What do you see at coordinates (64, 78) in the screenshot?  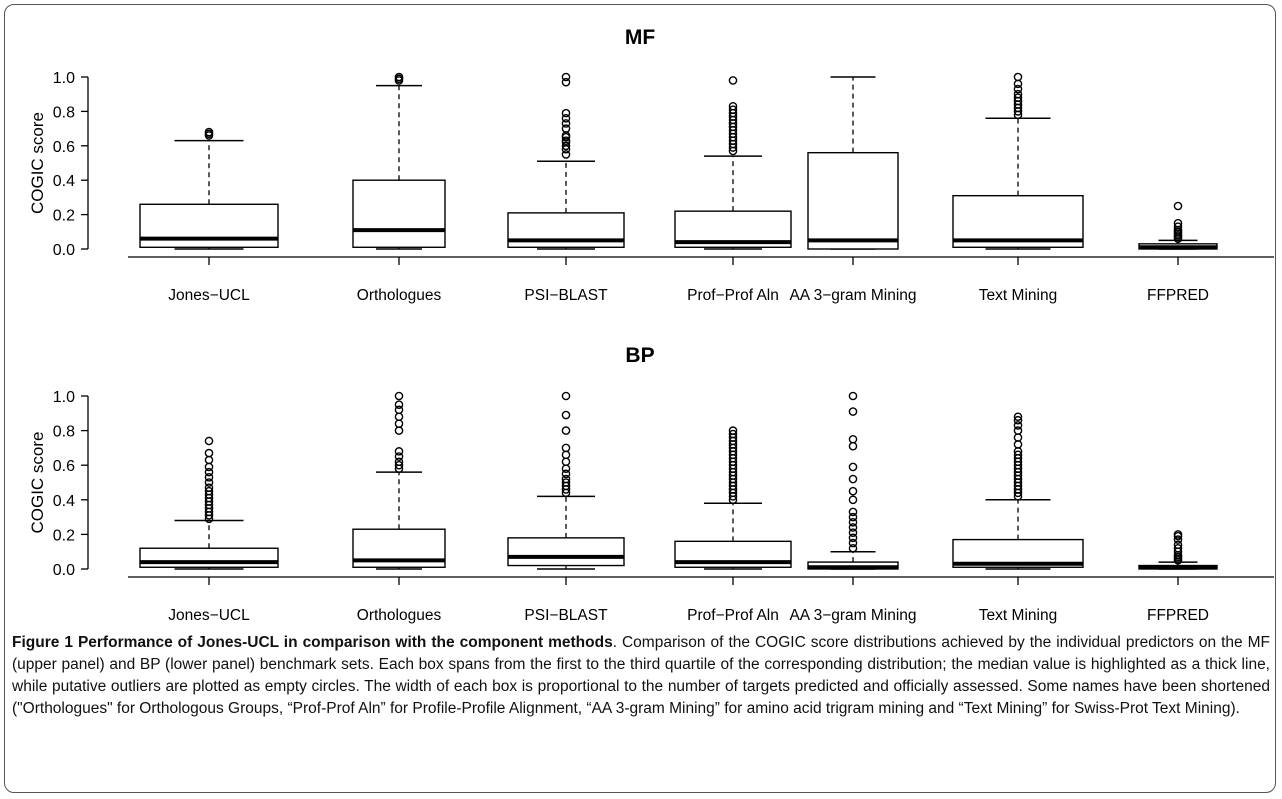 I see `mf-y-tick-label: 1.0` at bounding box center [64, 78].